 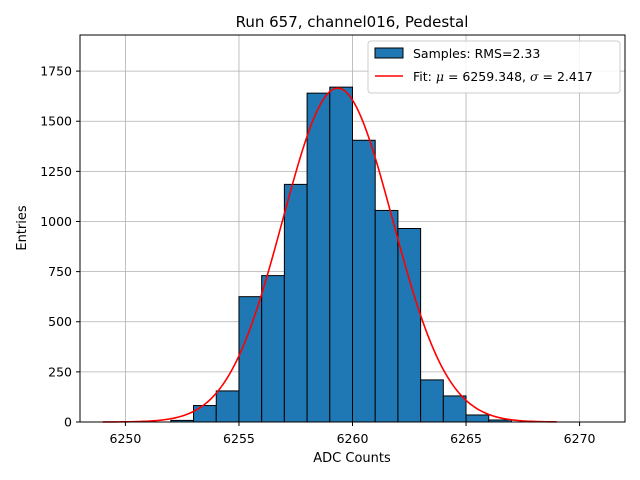 I want to click on y-tick-label: 0, so click(x=68, y=422).